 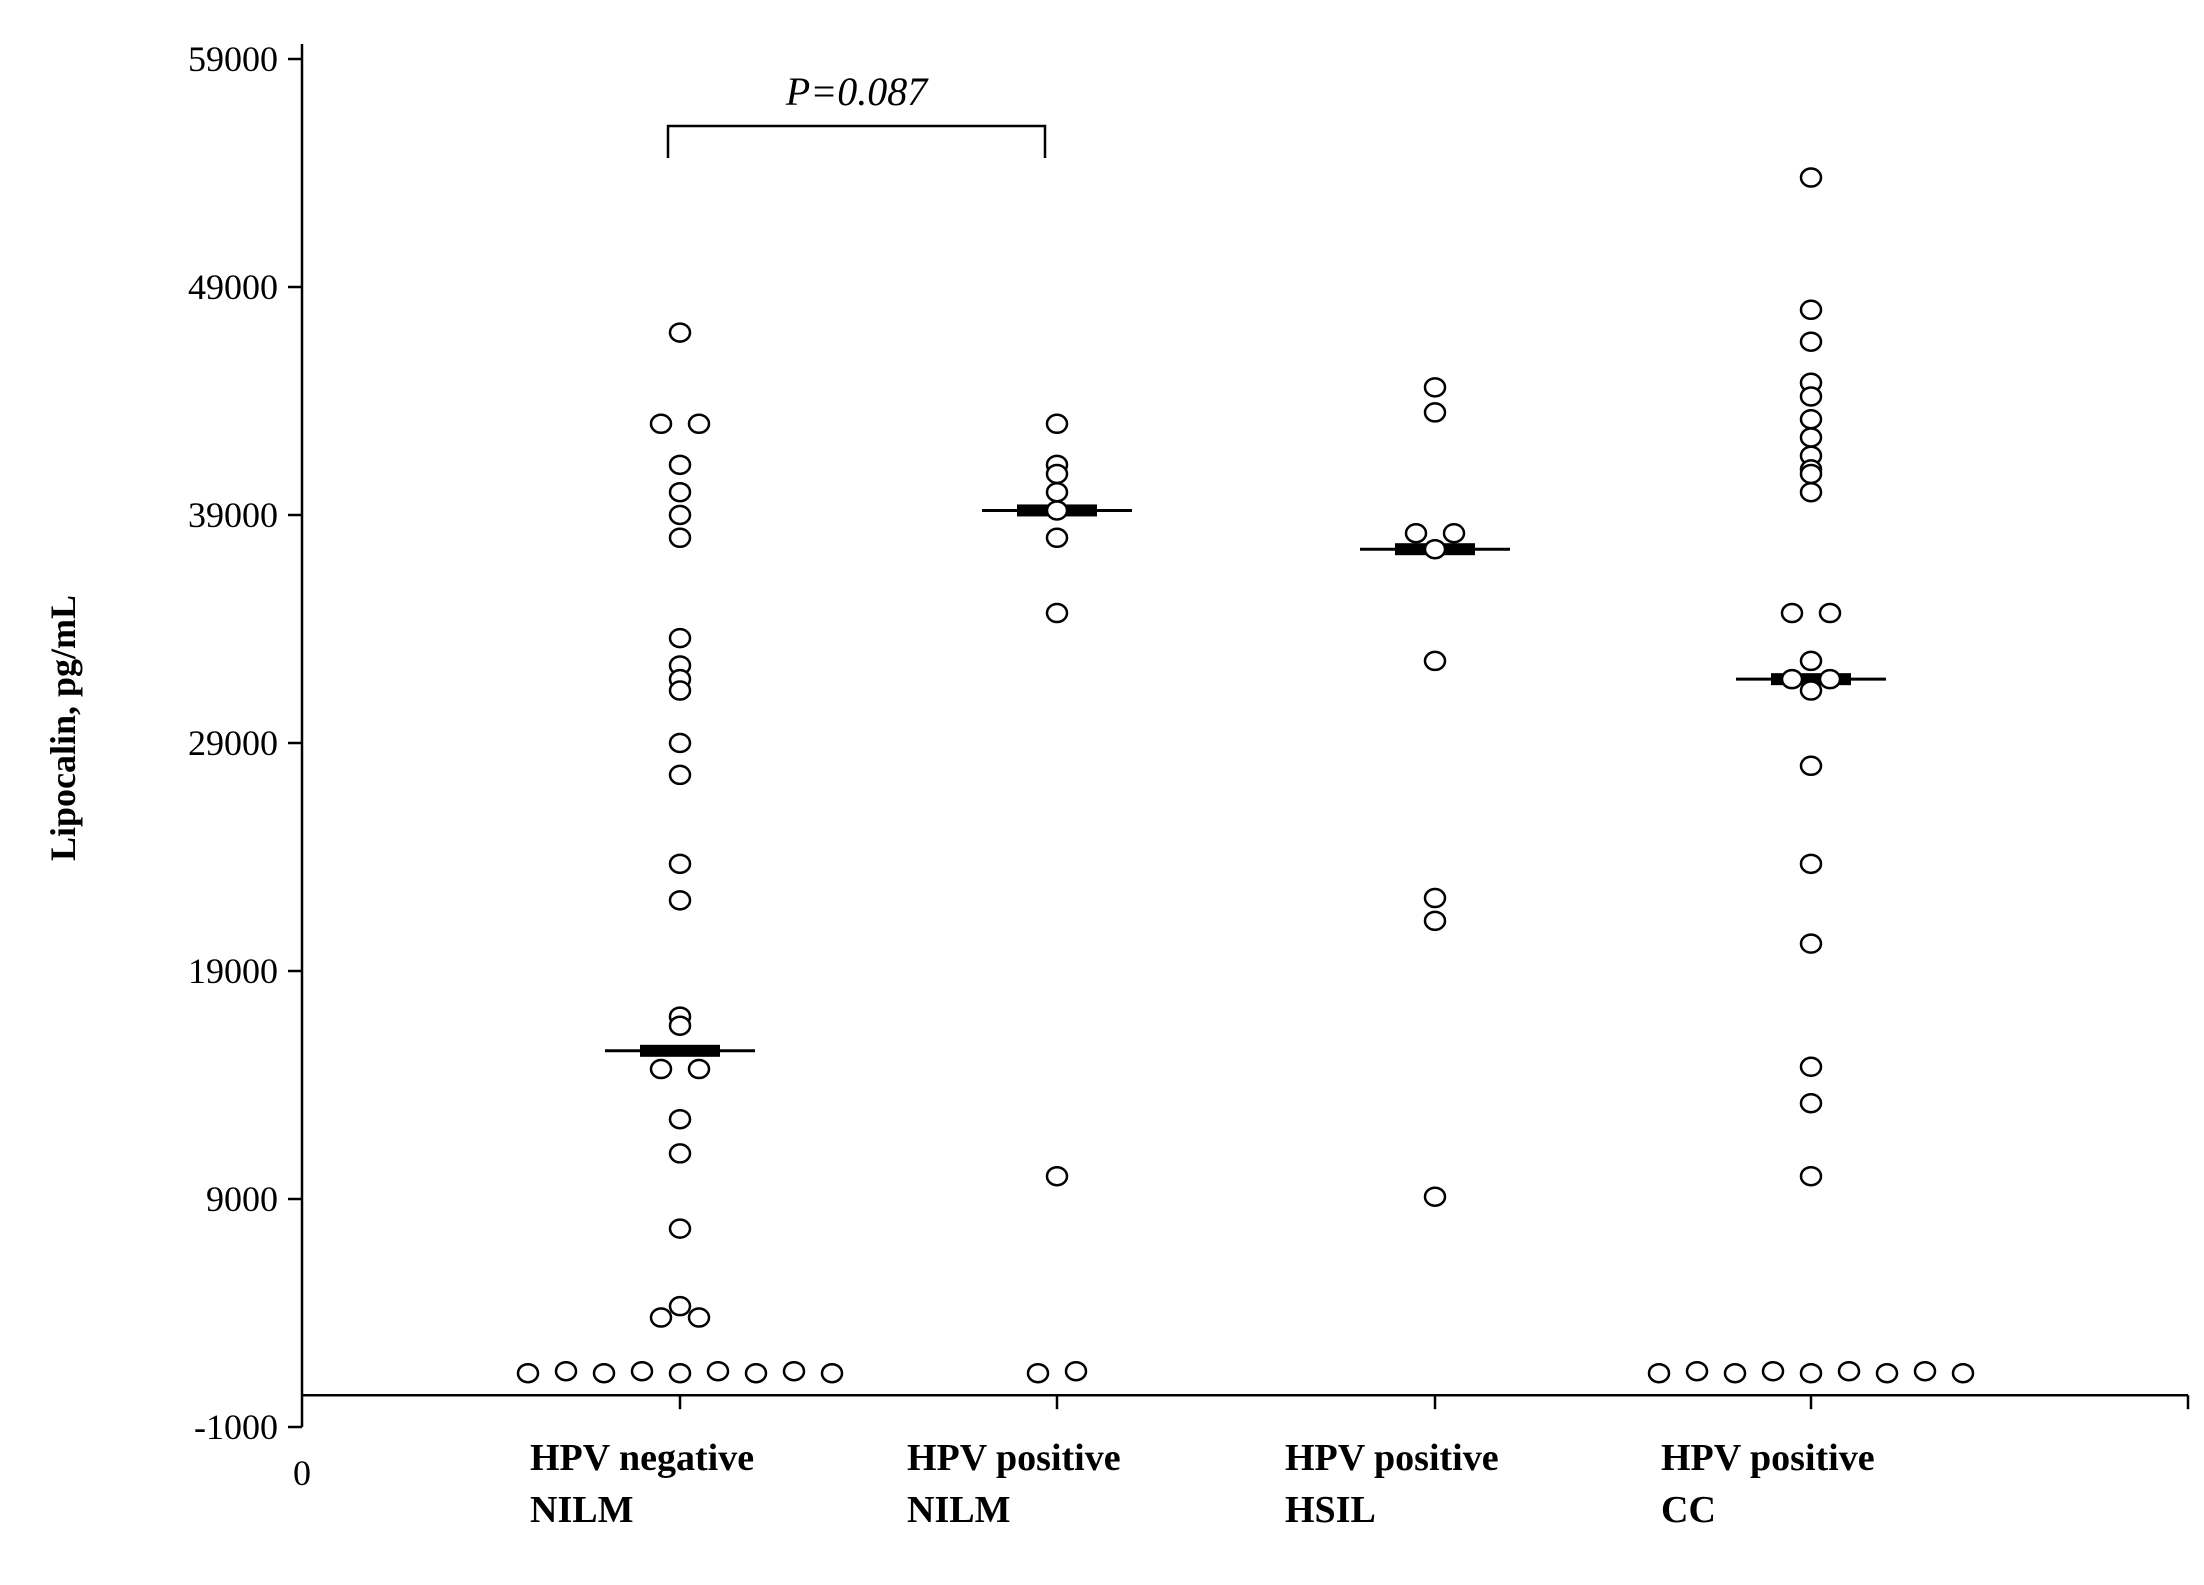 What do you see at coordinates (236, 1427) in the screenshot?
I see `y-tick-label: -1000` at bounding box center [236, 1427].